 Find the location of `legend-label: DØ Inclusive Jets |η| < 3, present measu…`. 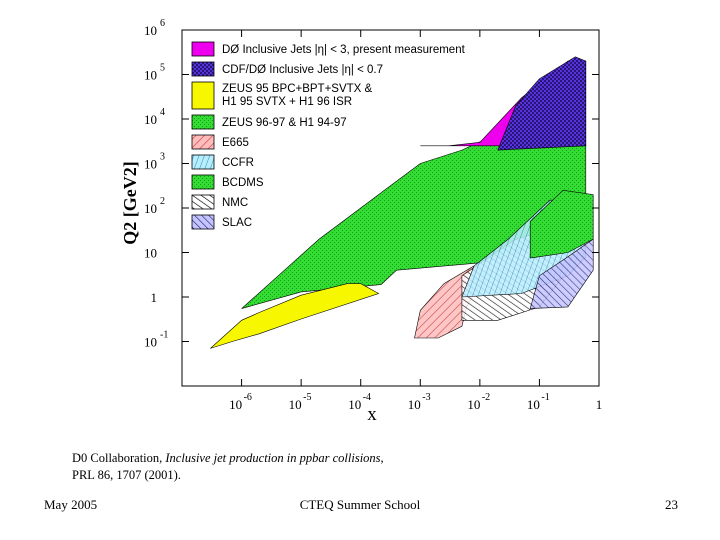

legend-label: DØ Inclusive Jets |η| < 3, present measu… is located at coordinates (344, 50).